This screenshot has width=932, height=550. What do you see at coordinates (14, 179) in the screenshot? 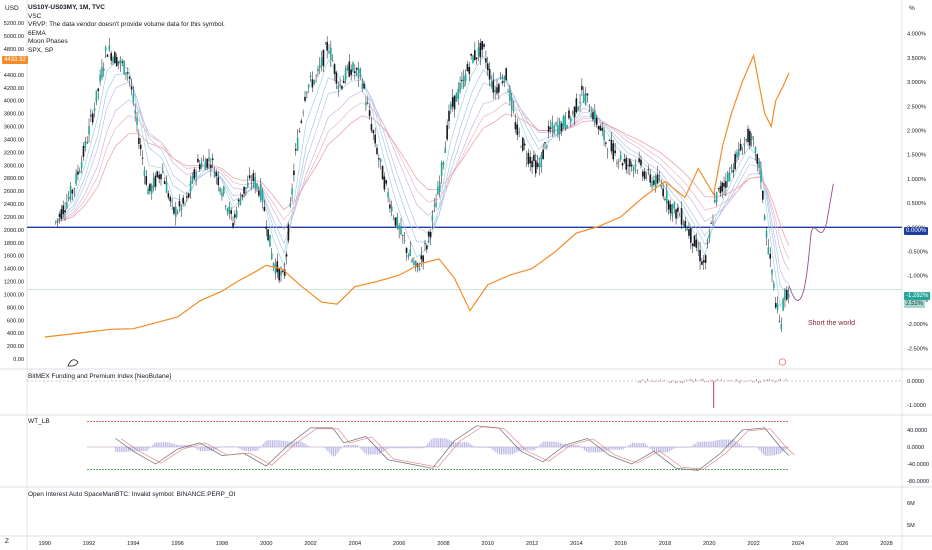
I see `left-tick-label: 2800.00` at bounding box center [14, 179].